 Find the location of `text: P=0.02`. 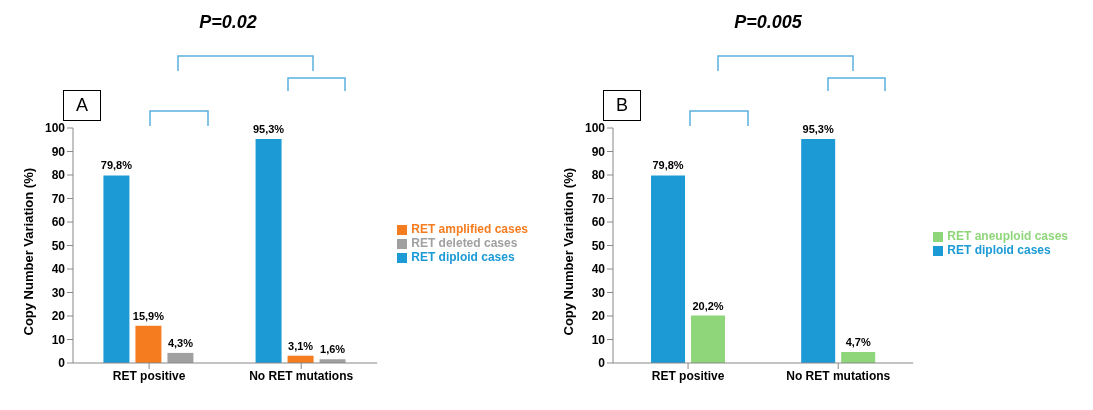

text: P=0.02 is located at coordinates (228, 22).